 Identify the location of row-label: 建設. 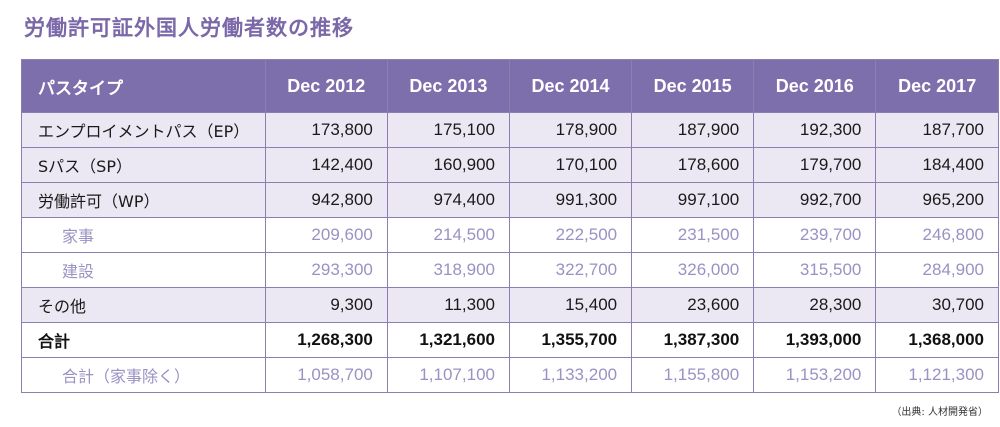
(144, 270).